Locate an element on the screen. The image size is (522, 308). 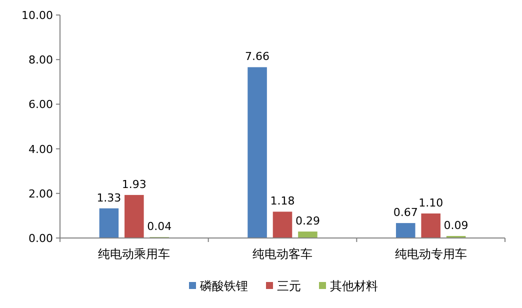
legend-label: 三元 is located at coordinates (289, 286).